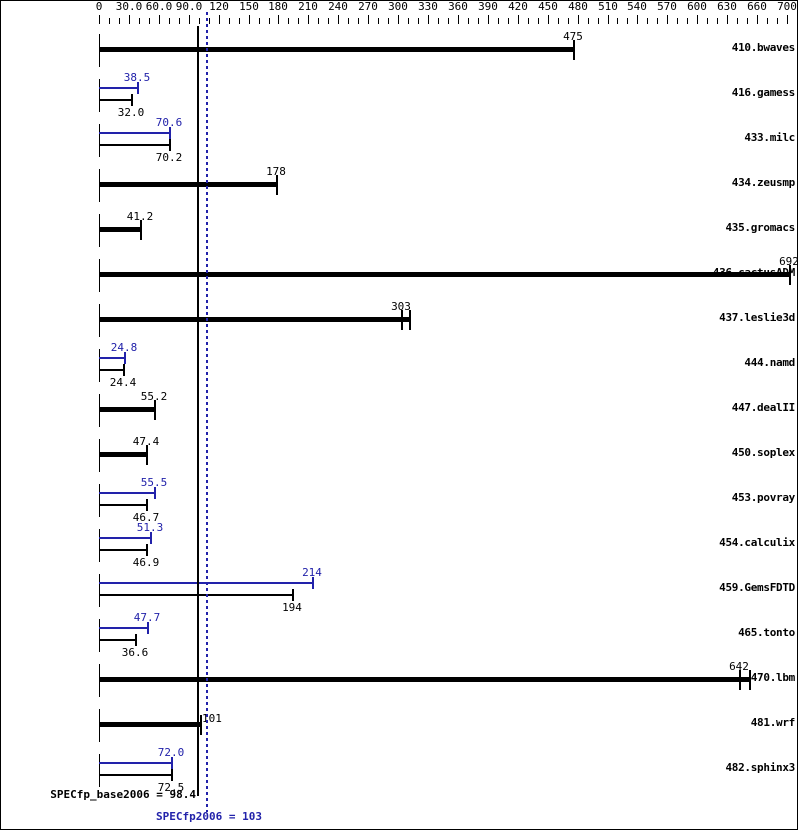  Describe the element at coordinates (458, 6) in the screenshot. I see `axis-tick-label: 360` at that location.